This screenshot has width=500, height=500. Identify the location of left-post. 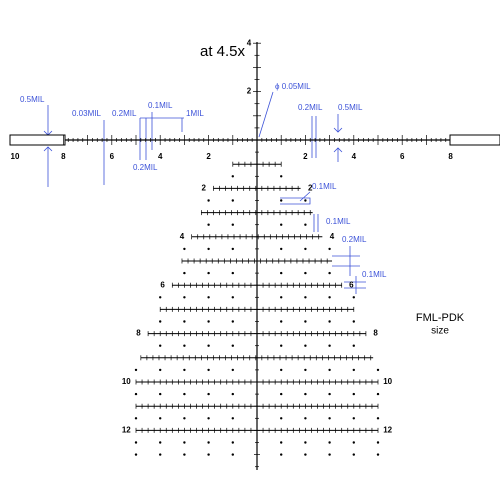
(37, 140).